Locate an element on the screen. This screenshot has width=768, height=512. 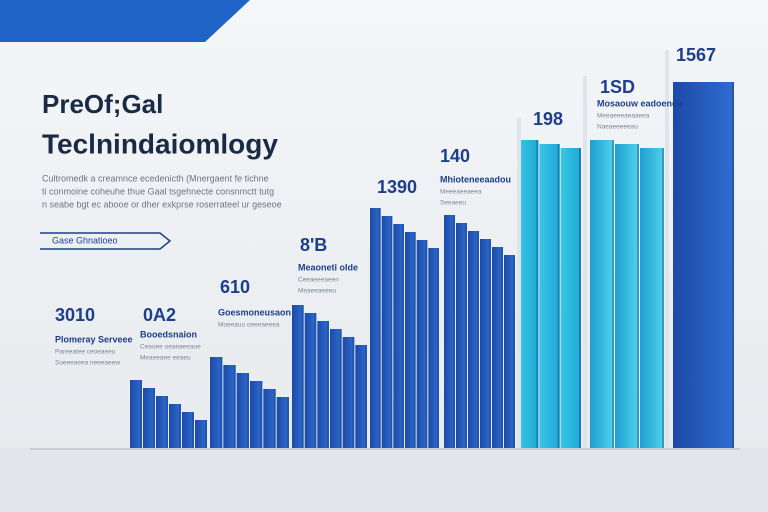
floor is located at coordinates (384, 480).